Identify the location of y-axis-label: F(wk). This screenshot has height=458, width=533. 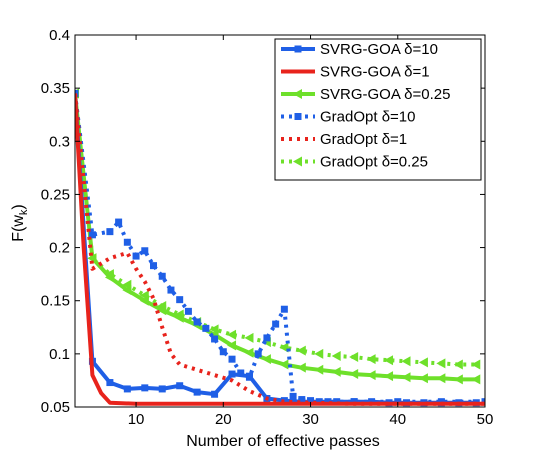
(20, 222).